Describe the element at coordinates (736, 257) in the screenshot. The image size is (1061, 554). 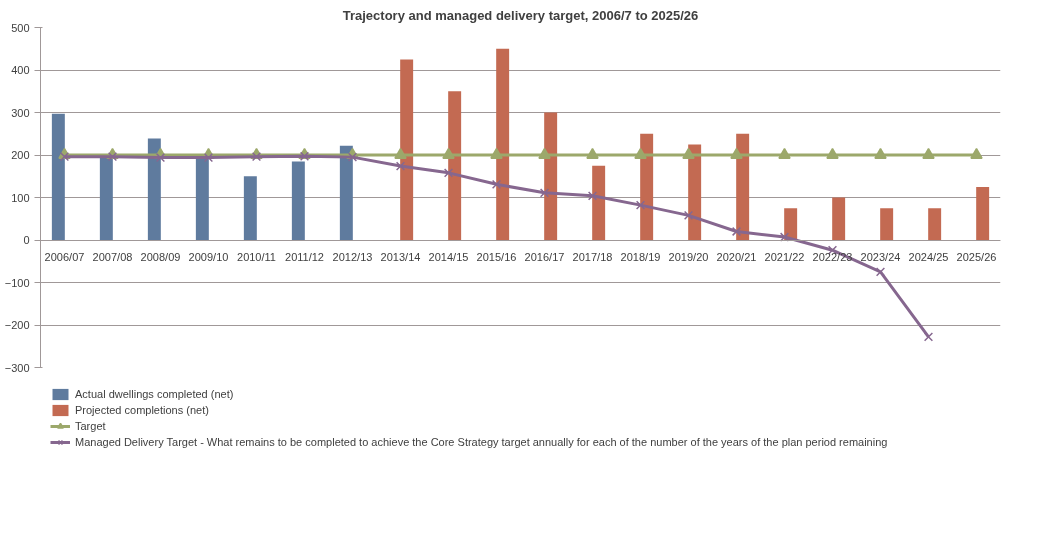
I see `x-tick-label: 2020/21` at that location.